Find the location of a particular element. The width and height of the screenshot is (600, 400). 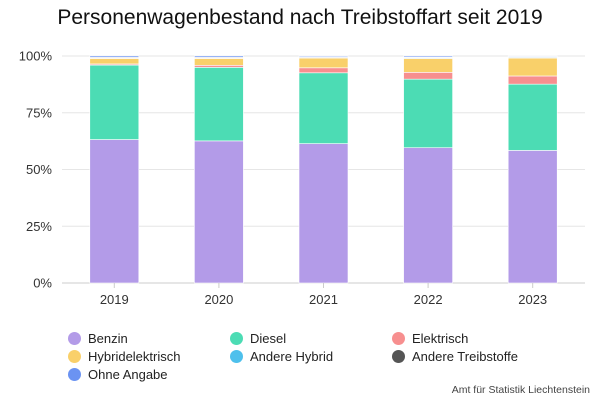

legend-label: Benzin is located at coordinates (108, 338).